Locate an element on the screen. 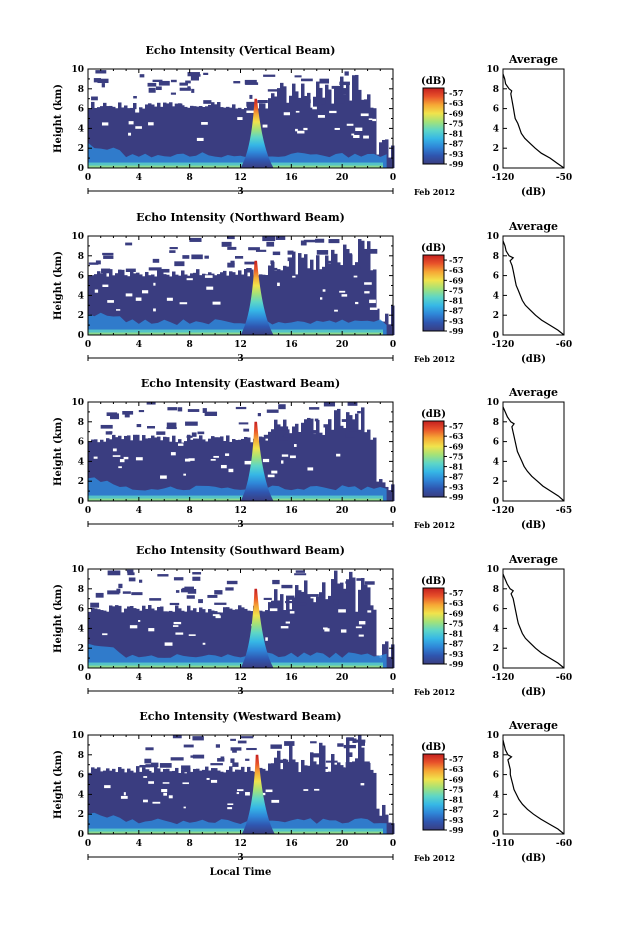  panel-title: Echo Intensity (Westward Beam) is located at coordinates (240, 716).